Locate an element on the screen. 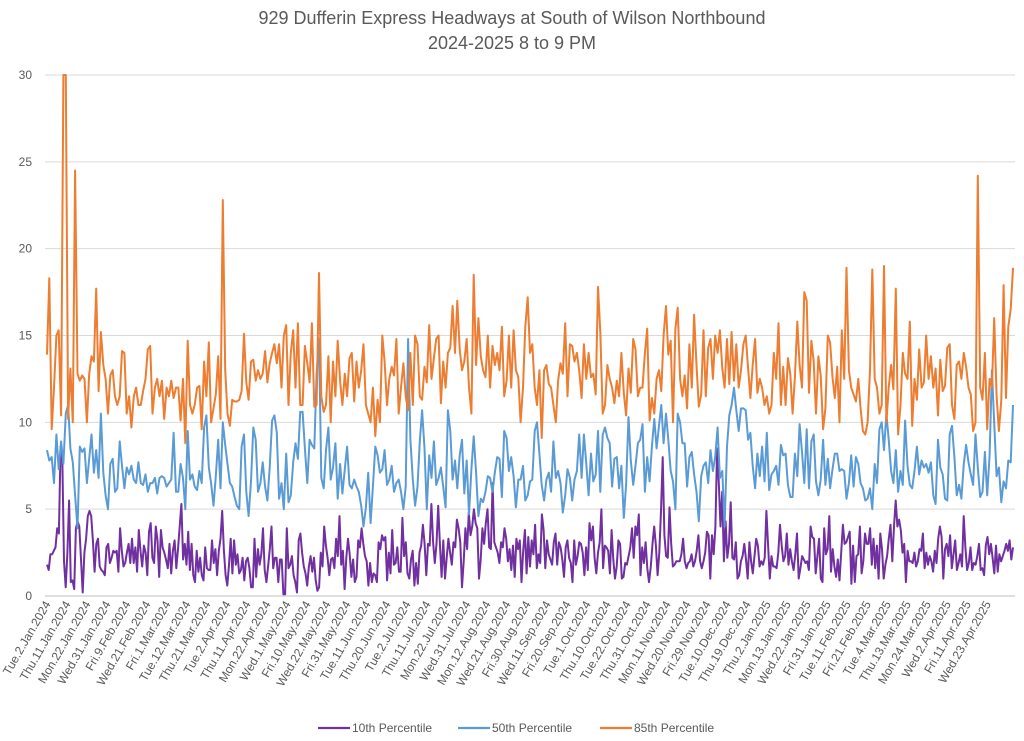 The width and height of the screenshot is (1024, 741). y-tick-label: 0 is located at coordinates (28, 596).